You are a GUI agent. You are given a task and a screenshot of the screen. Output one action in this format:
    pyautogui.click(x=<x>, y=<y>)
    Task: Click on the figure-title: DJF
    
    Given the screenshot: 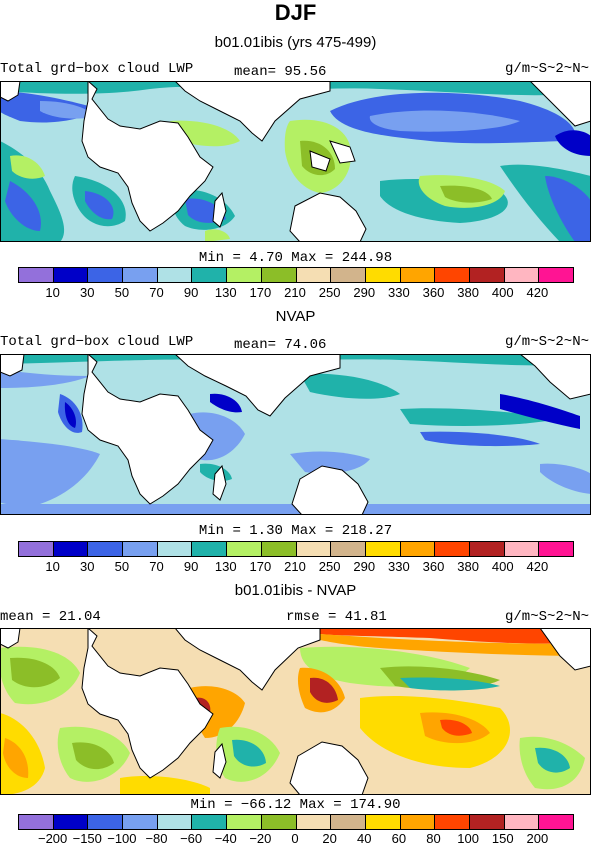 What is the action you would take?
    pyautogui.click(x=295, y=12)
    